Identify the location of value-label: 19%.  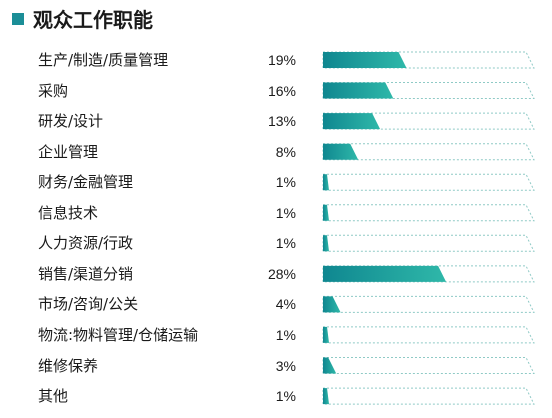
(281, 60).